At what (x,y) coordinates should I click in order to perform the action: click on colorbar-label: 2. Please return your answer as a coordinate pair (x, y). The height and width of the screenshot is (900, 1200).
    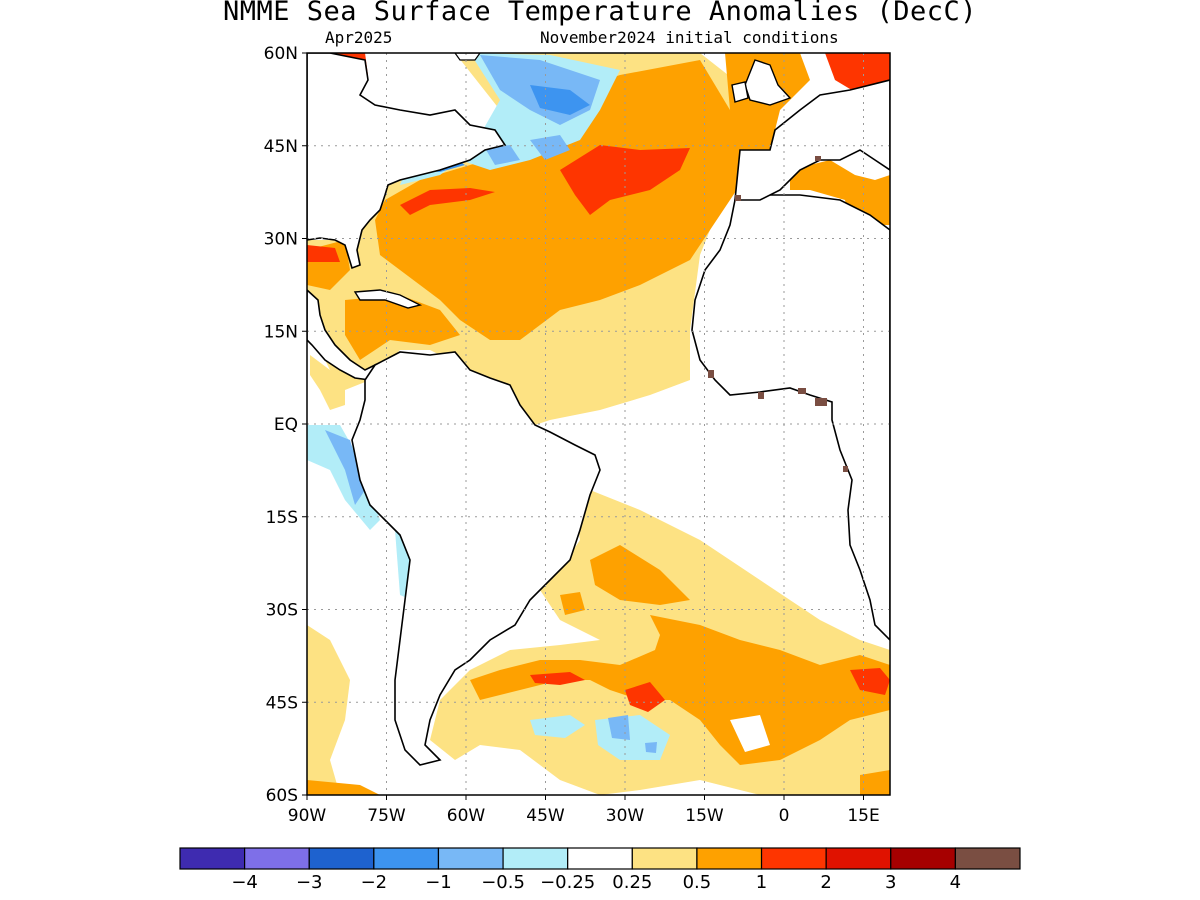
    Looking at the image, I should click on (825, 882).